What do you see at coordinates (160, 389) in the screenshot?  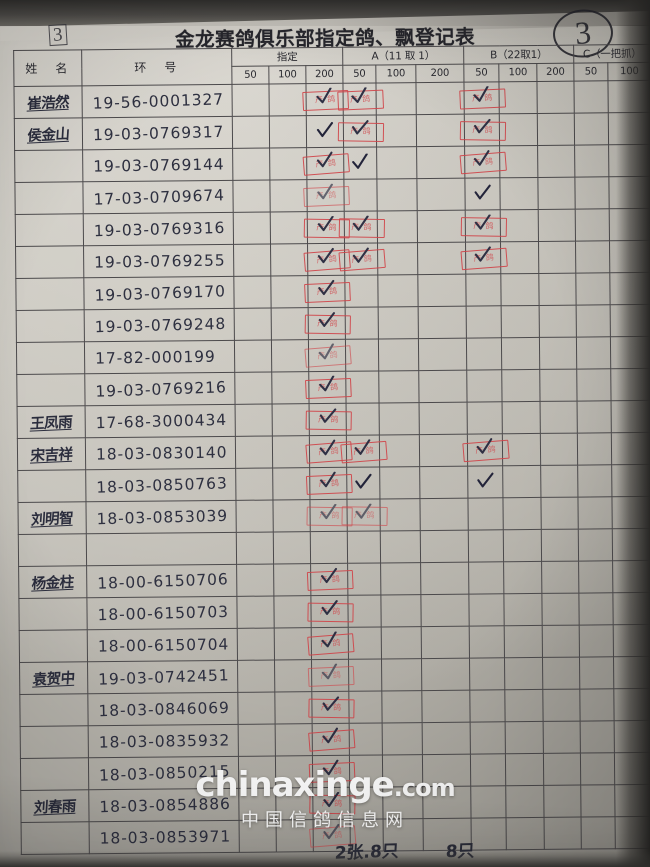 I see `cell-ring-number: 19-03-0769216` at bounding box center [160, 389].